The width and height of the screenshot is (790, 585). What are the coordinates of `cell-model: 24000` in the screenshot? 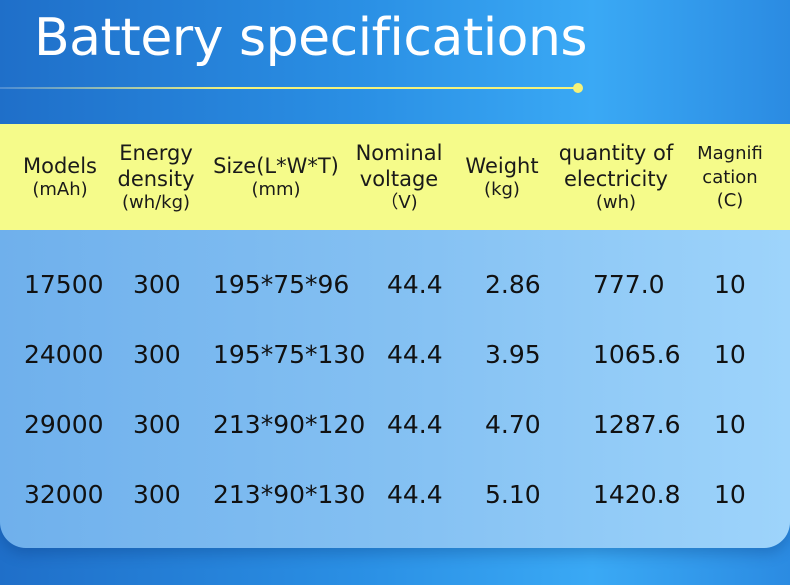 It's located at (64, 354).